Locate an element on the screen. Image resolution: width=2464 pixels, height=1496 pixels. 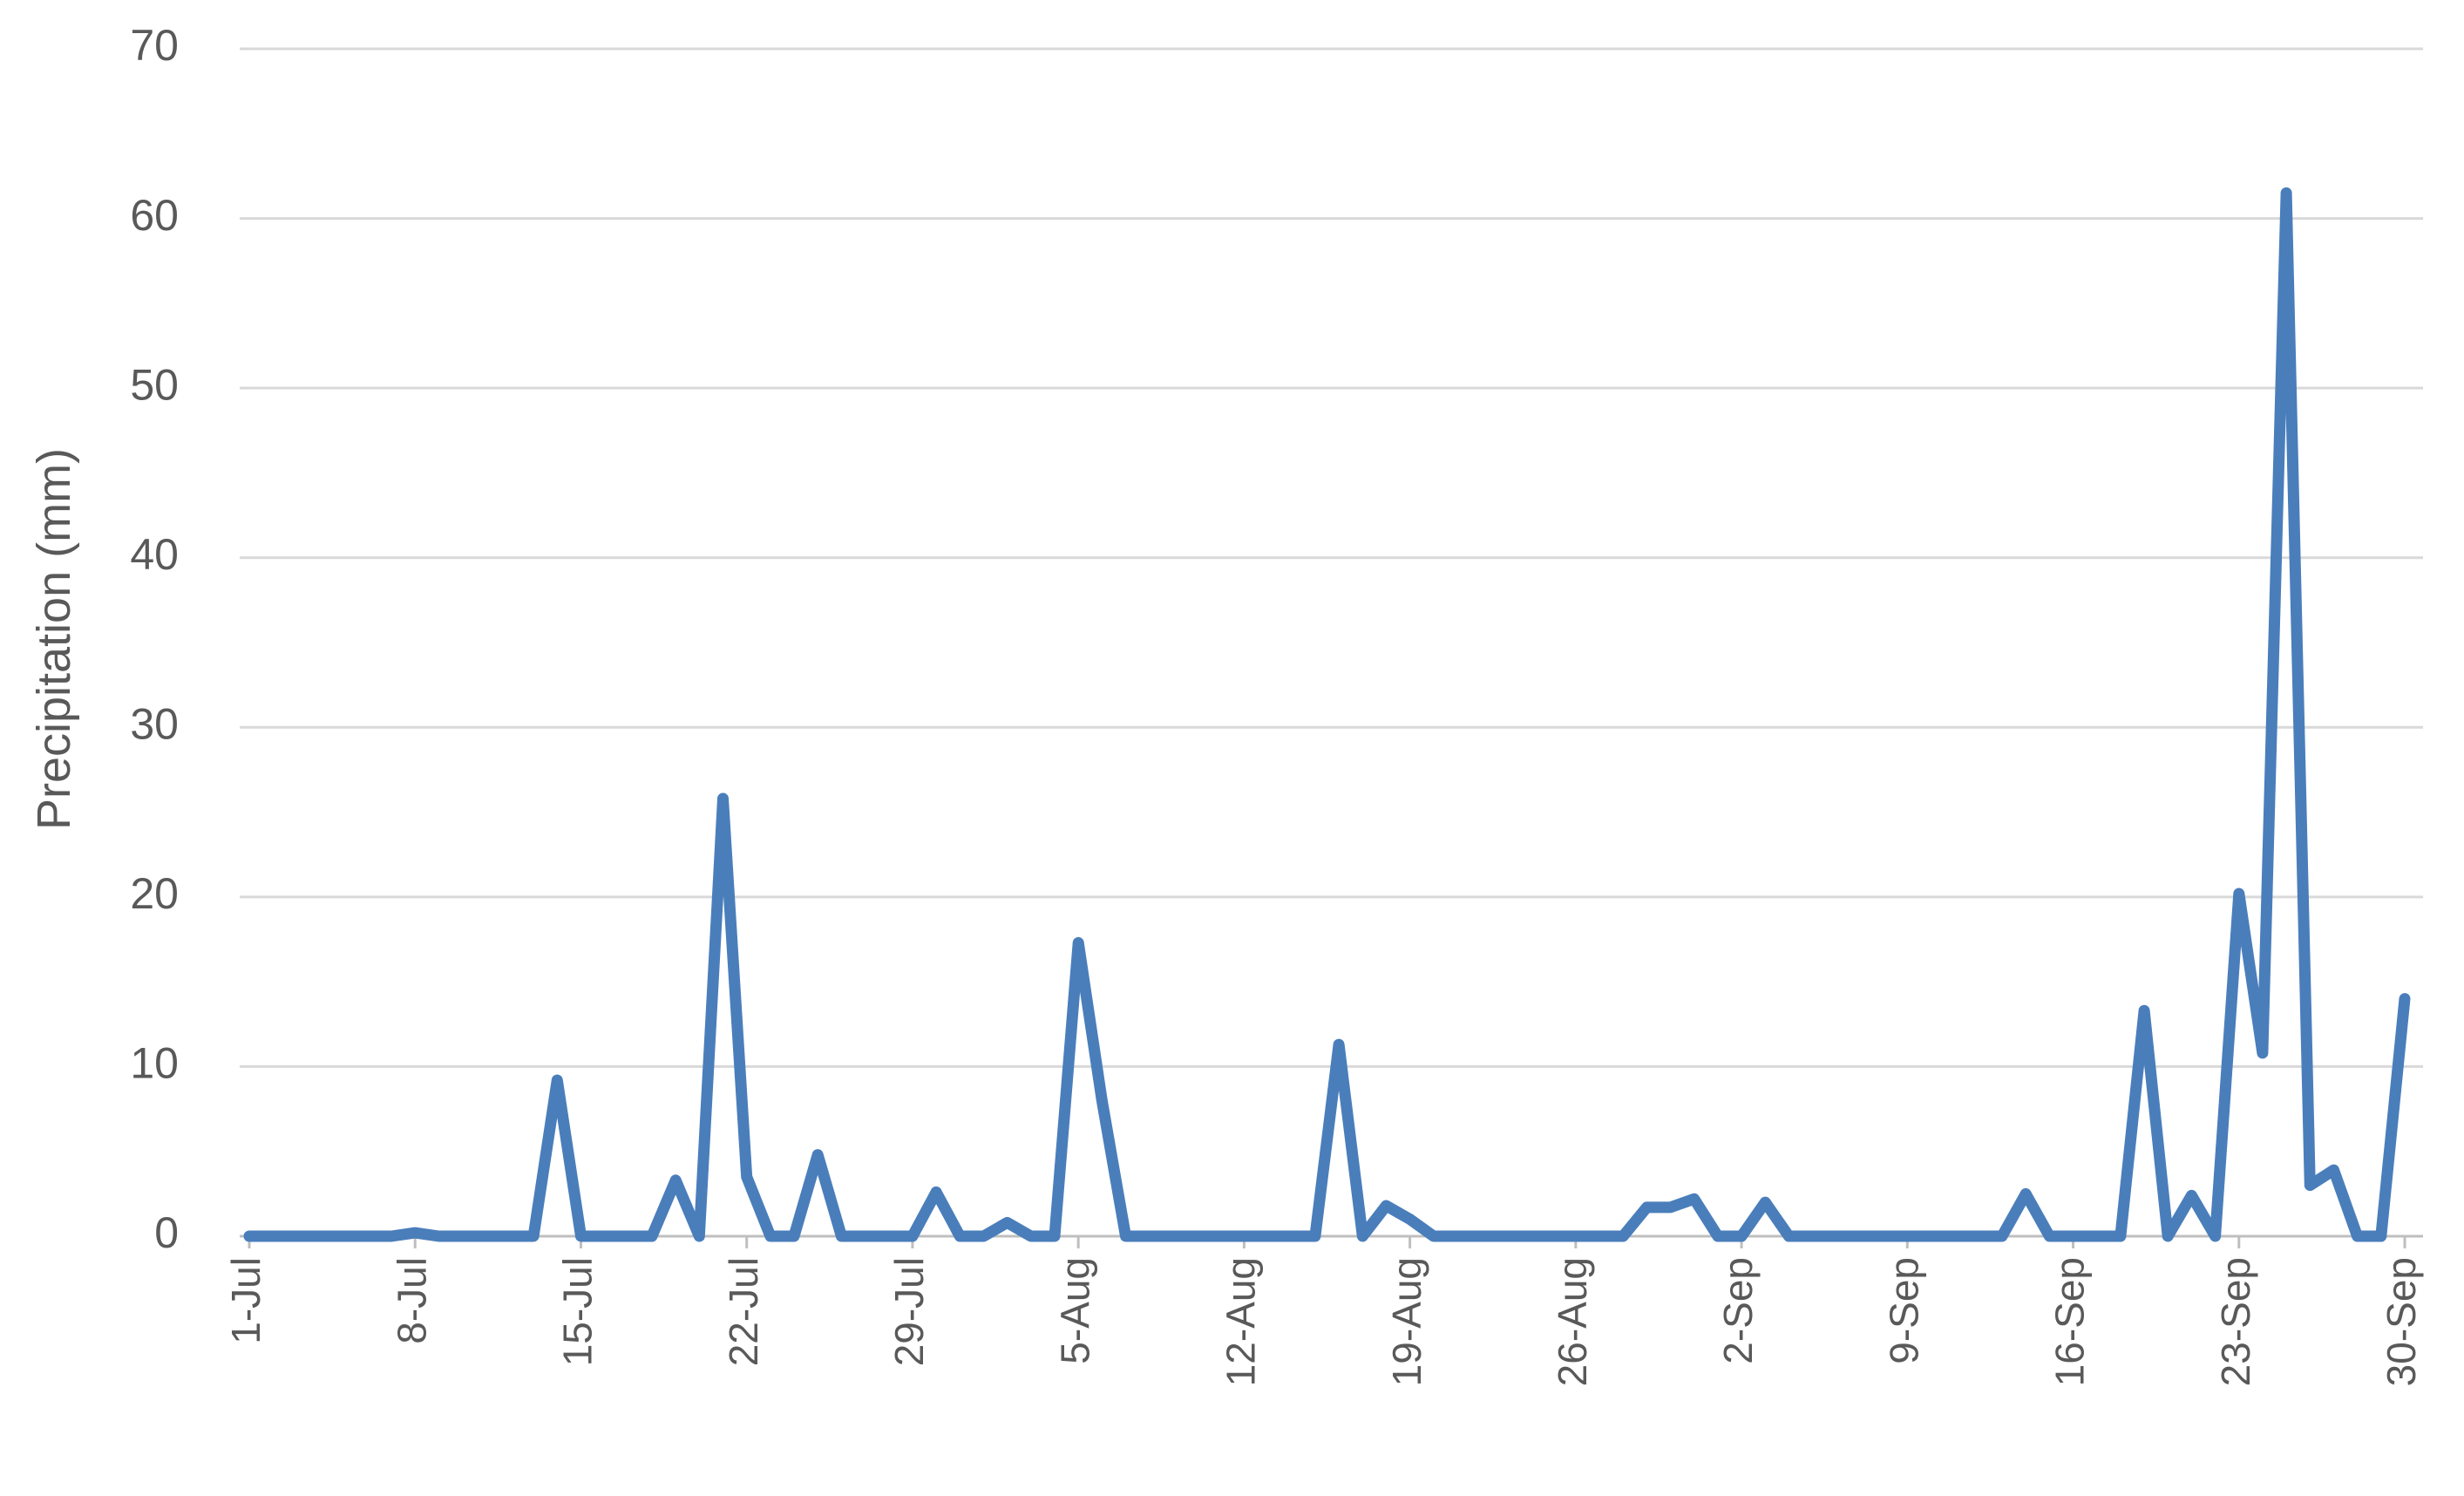
x-tick-label: 16-Sep is located at coordinates (2070, 1321).